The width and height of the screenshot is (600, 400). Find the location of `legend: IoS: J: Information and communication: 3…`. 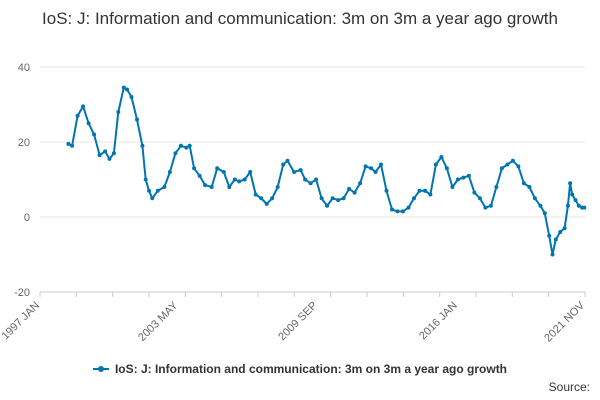

legend: IoS: J: Information and communication: 3… is located at coordinates (300, 369).